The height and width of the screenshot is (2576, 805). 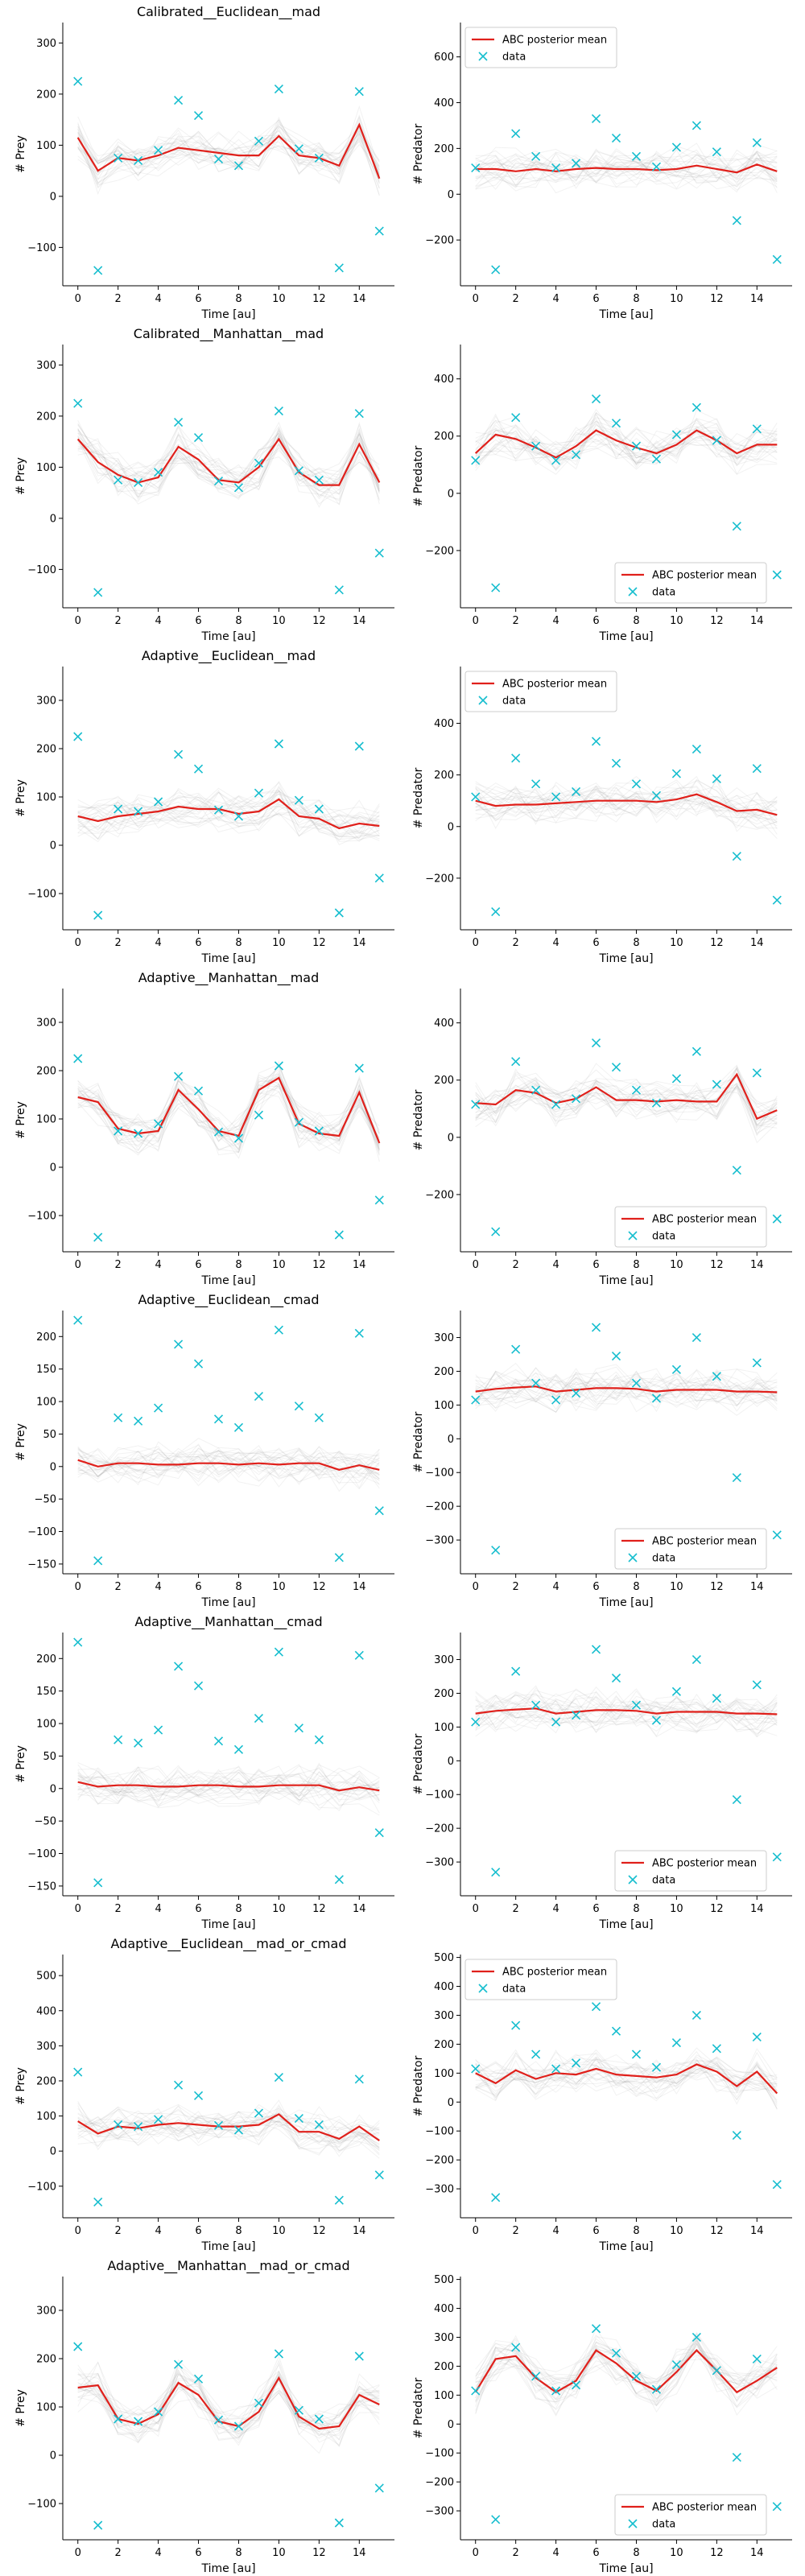 What do you see at coordinates (359, 943) in the screenshot?
I see `x-tick-label: 14` at bounding box center [359, 943].